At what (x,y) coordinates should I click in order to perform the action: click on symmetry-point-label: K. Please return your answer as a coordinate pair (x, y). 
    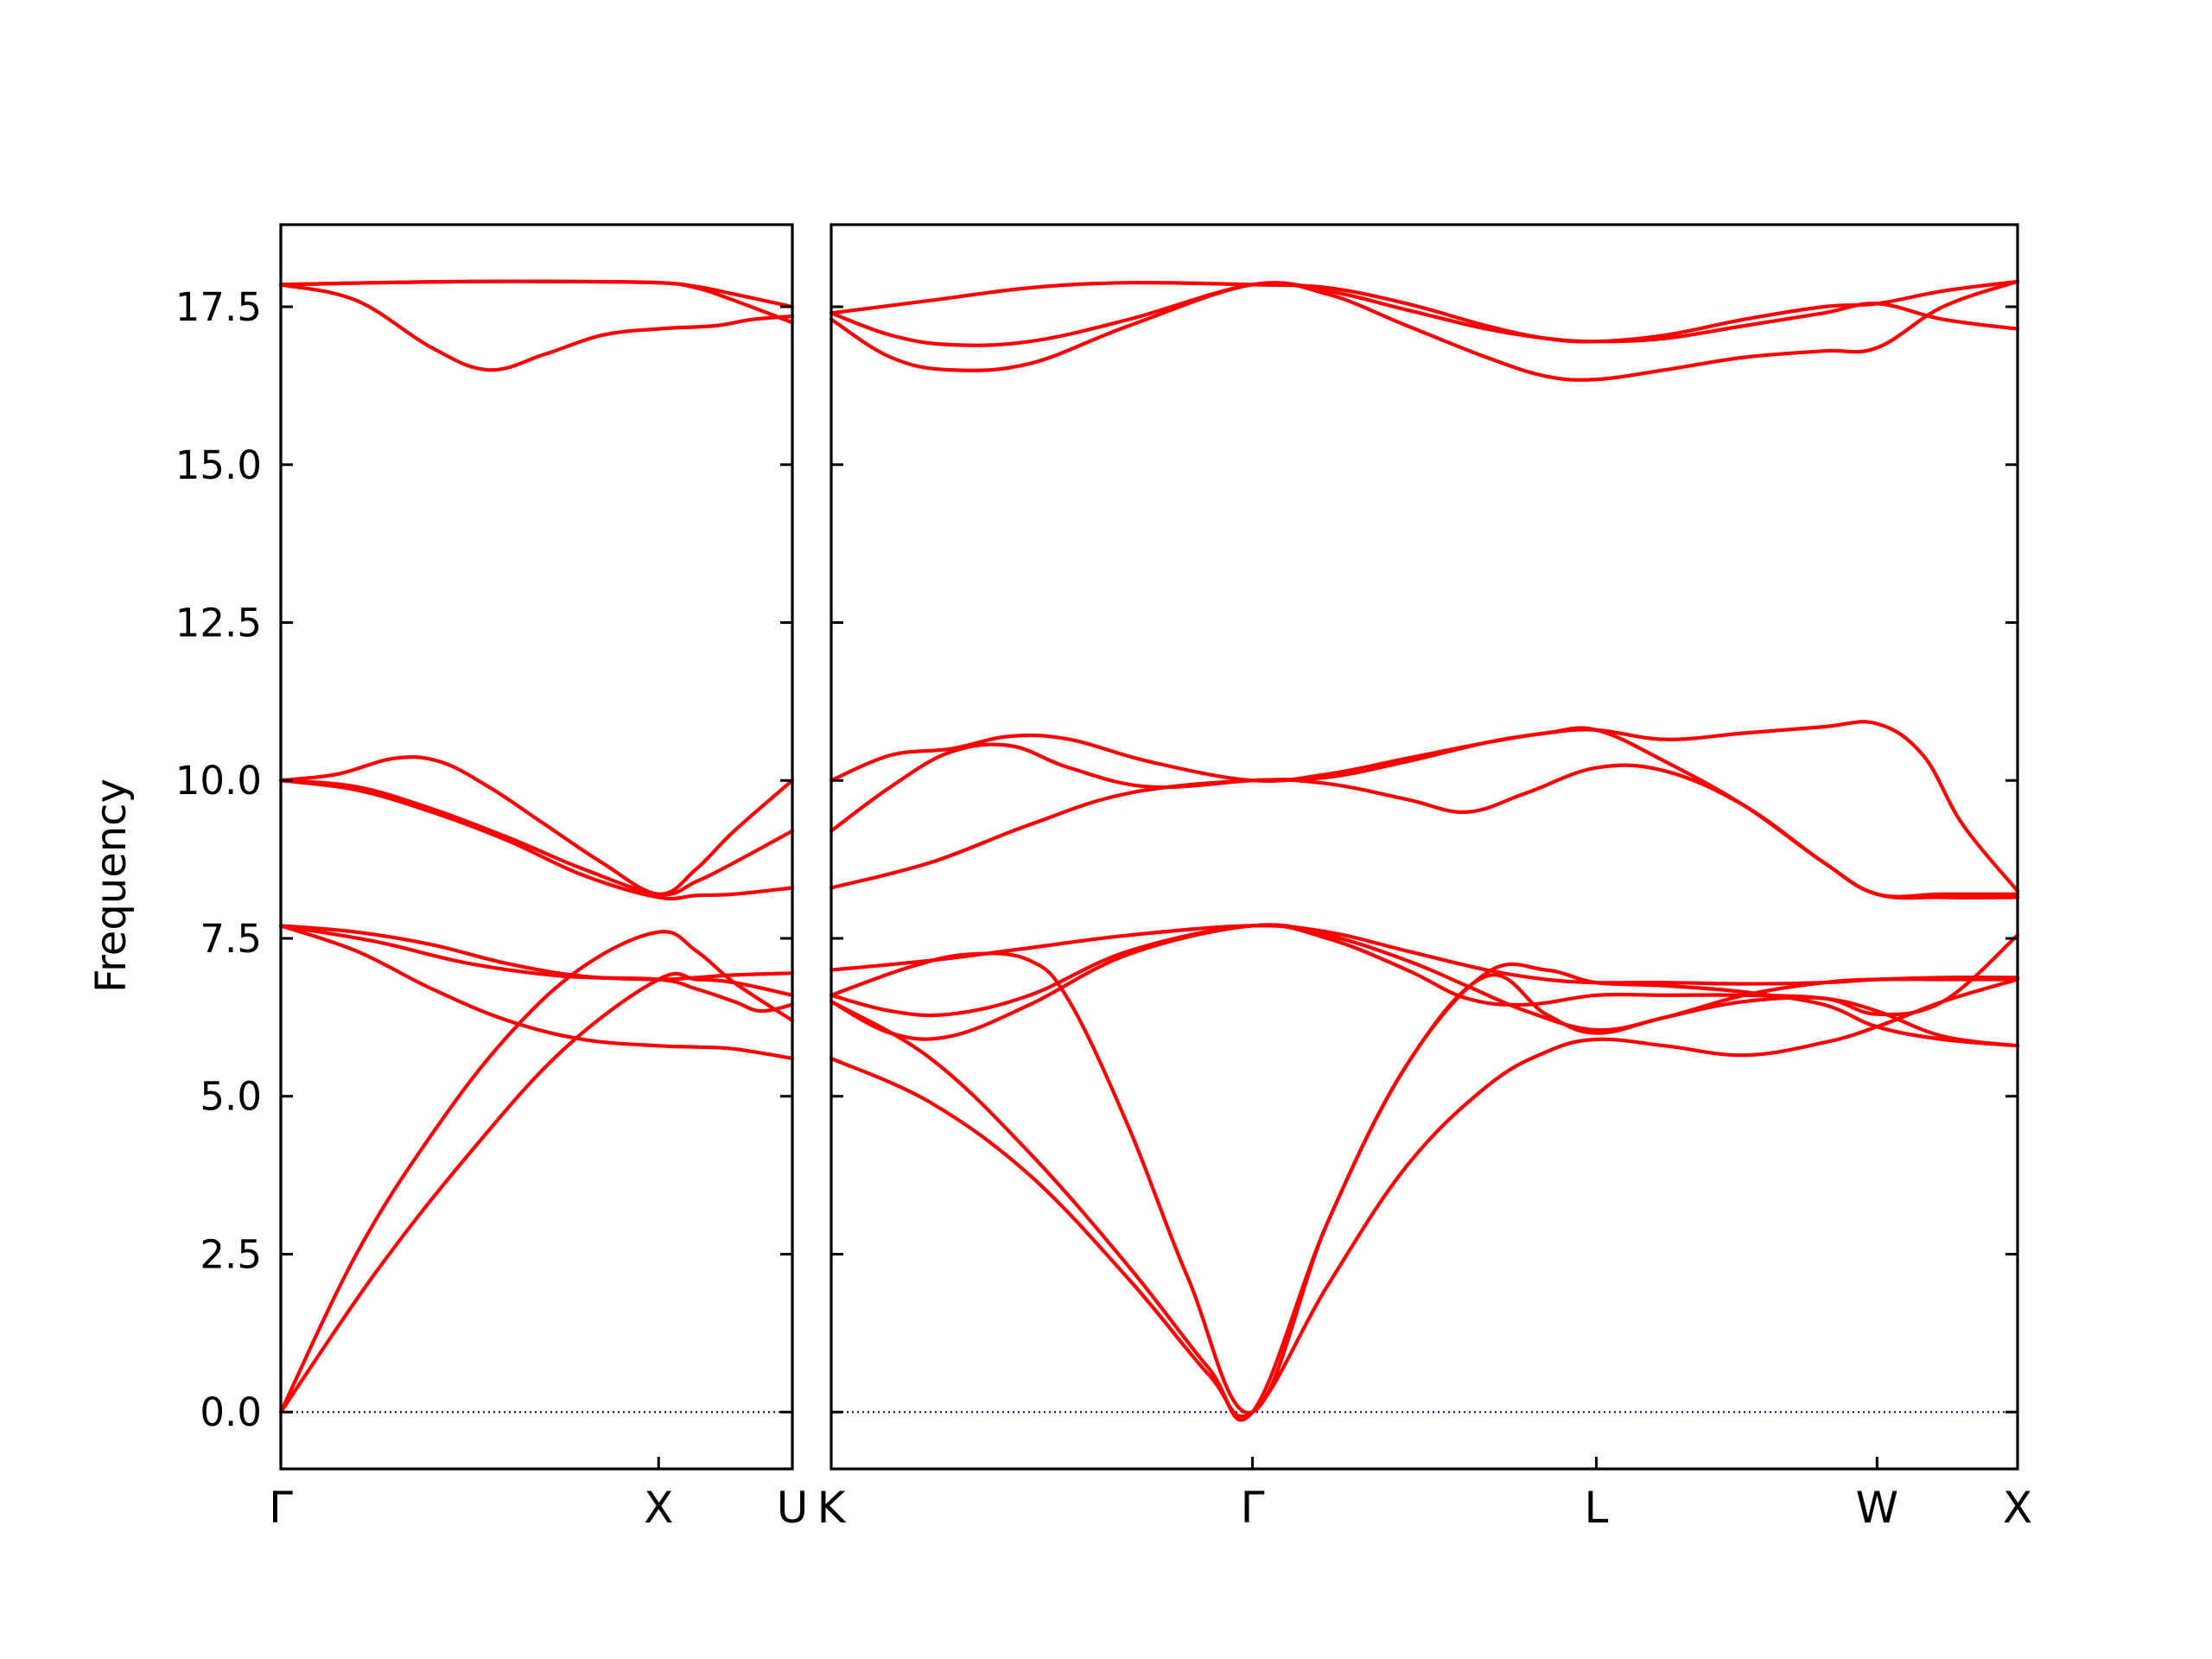
    Looking at the image, I should click on (832, 1508).